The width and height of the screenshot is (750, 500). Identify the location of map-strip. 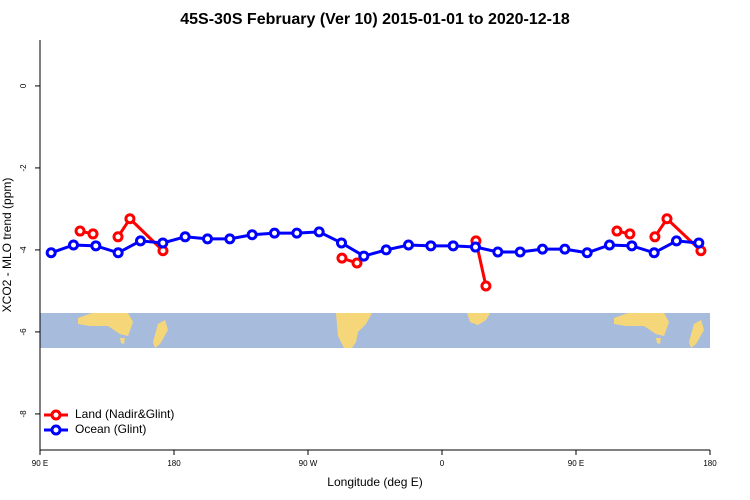
(375, 330).